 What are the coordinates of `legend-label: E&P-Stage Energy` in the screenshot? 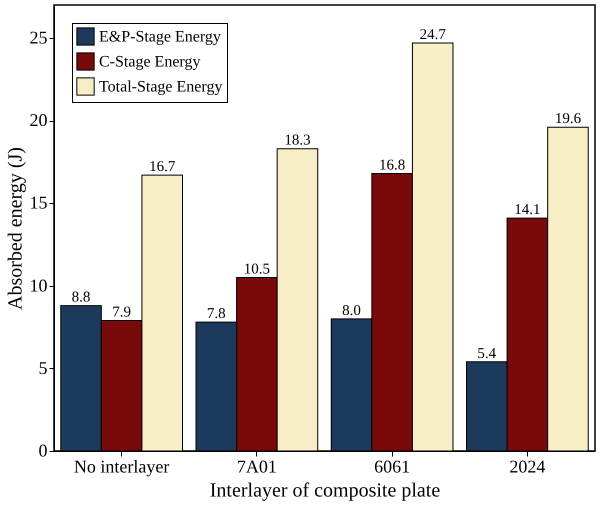 It's located at (160, 37).